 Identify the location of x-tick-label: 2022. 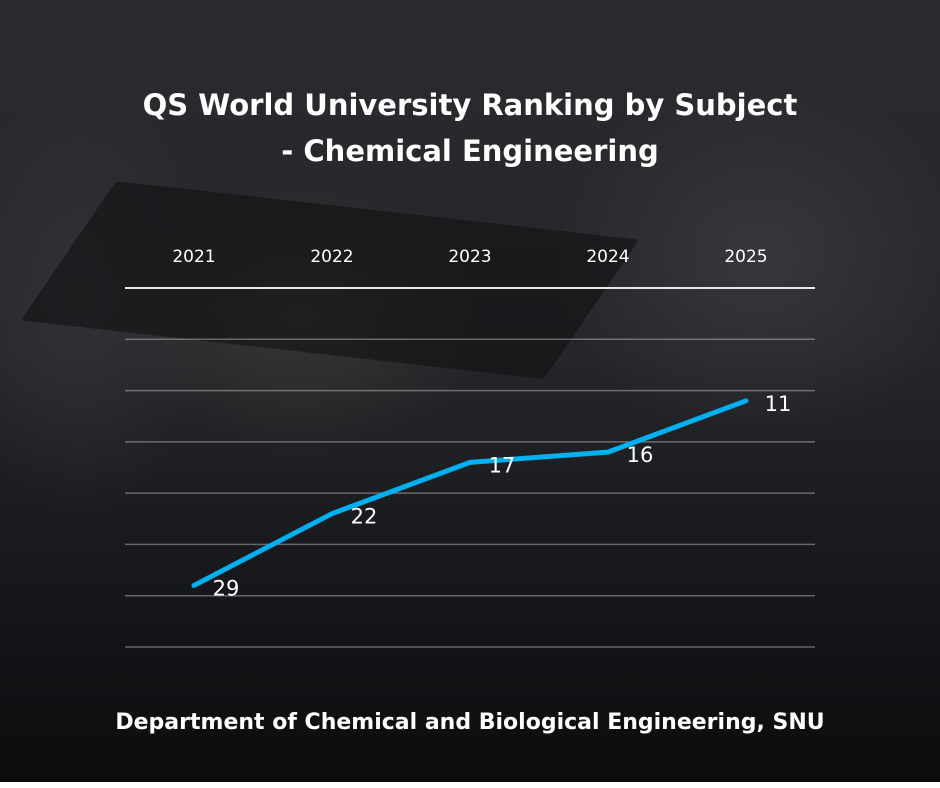
(331, 257).